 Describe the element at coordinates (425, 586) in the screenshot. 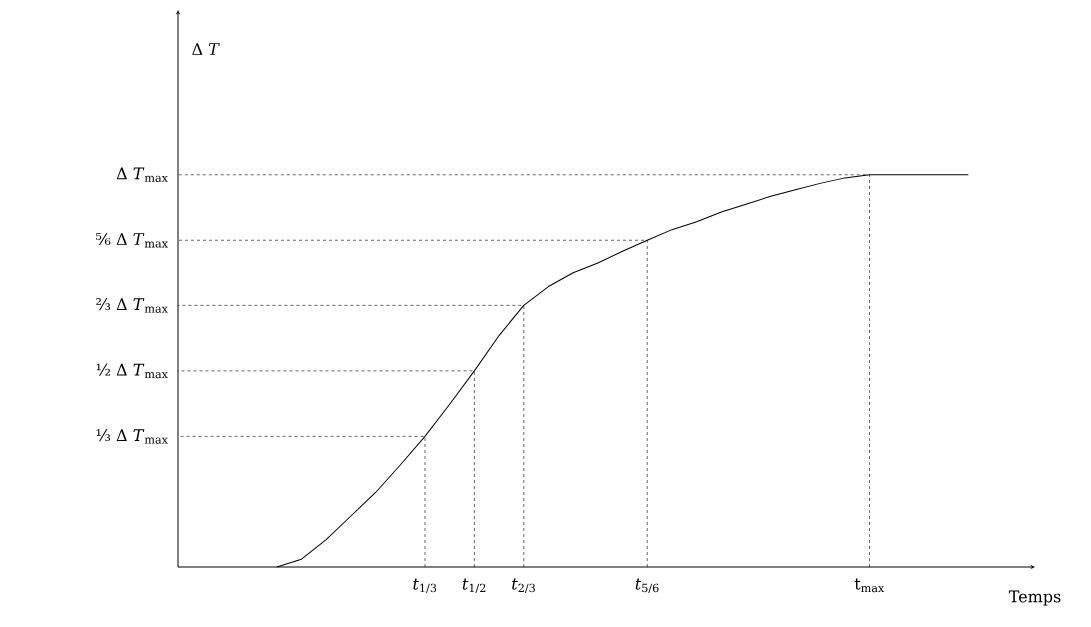

I see `x-tick-label: t$_{1/3}$` at that location.